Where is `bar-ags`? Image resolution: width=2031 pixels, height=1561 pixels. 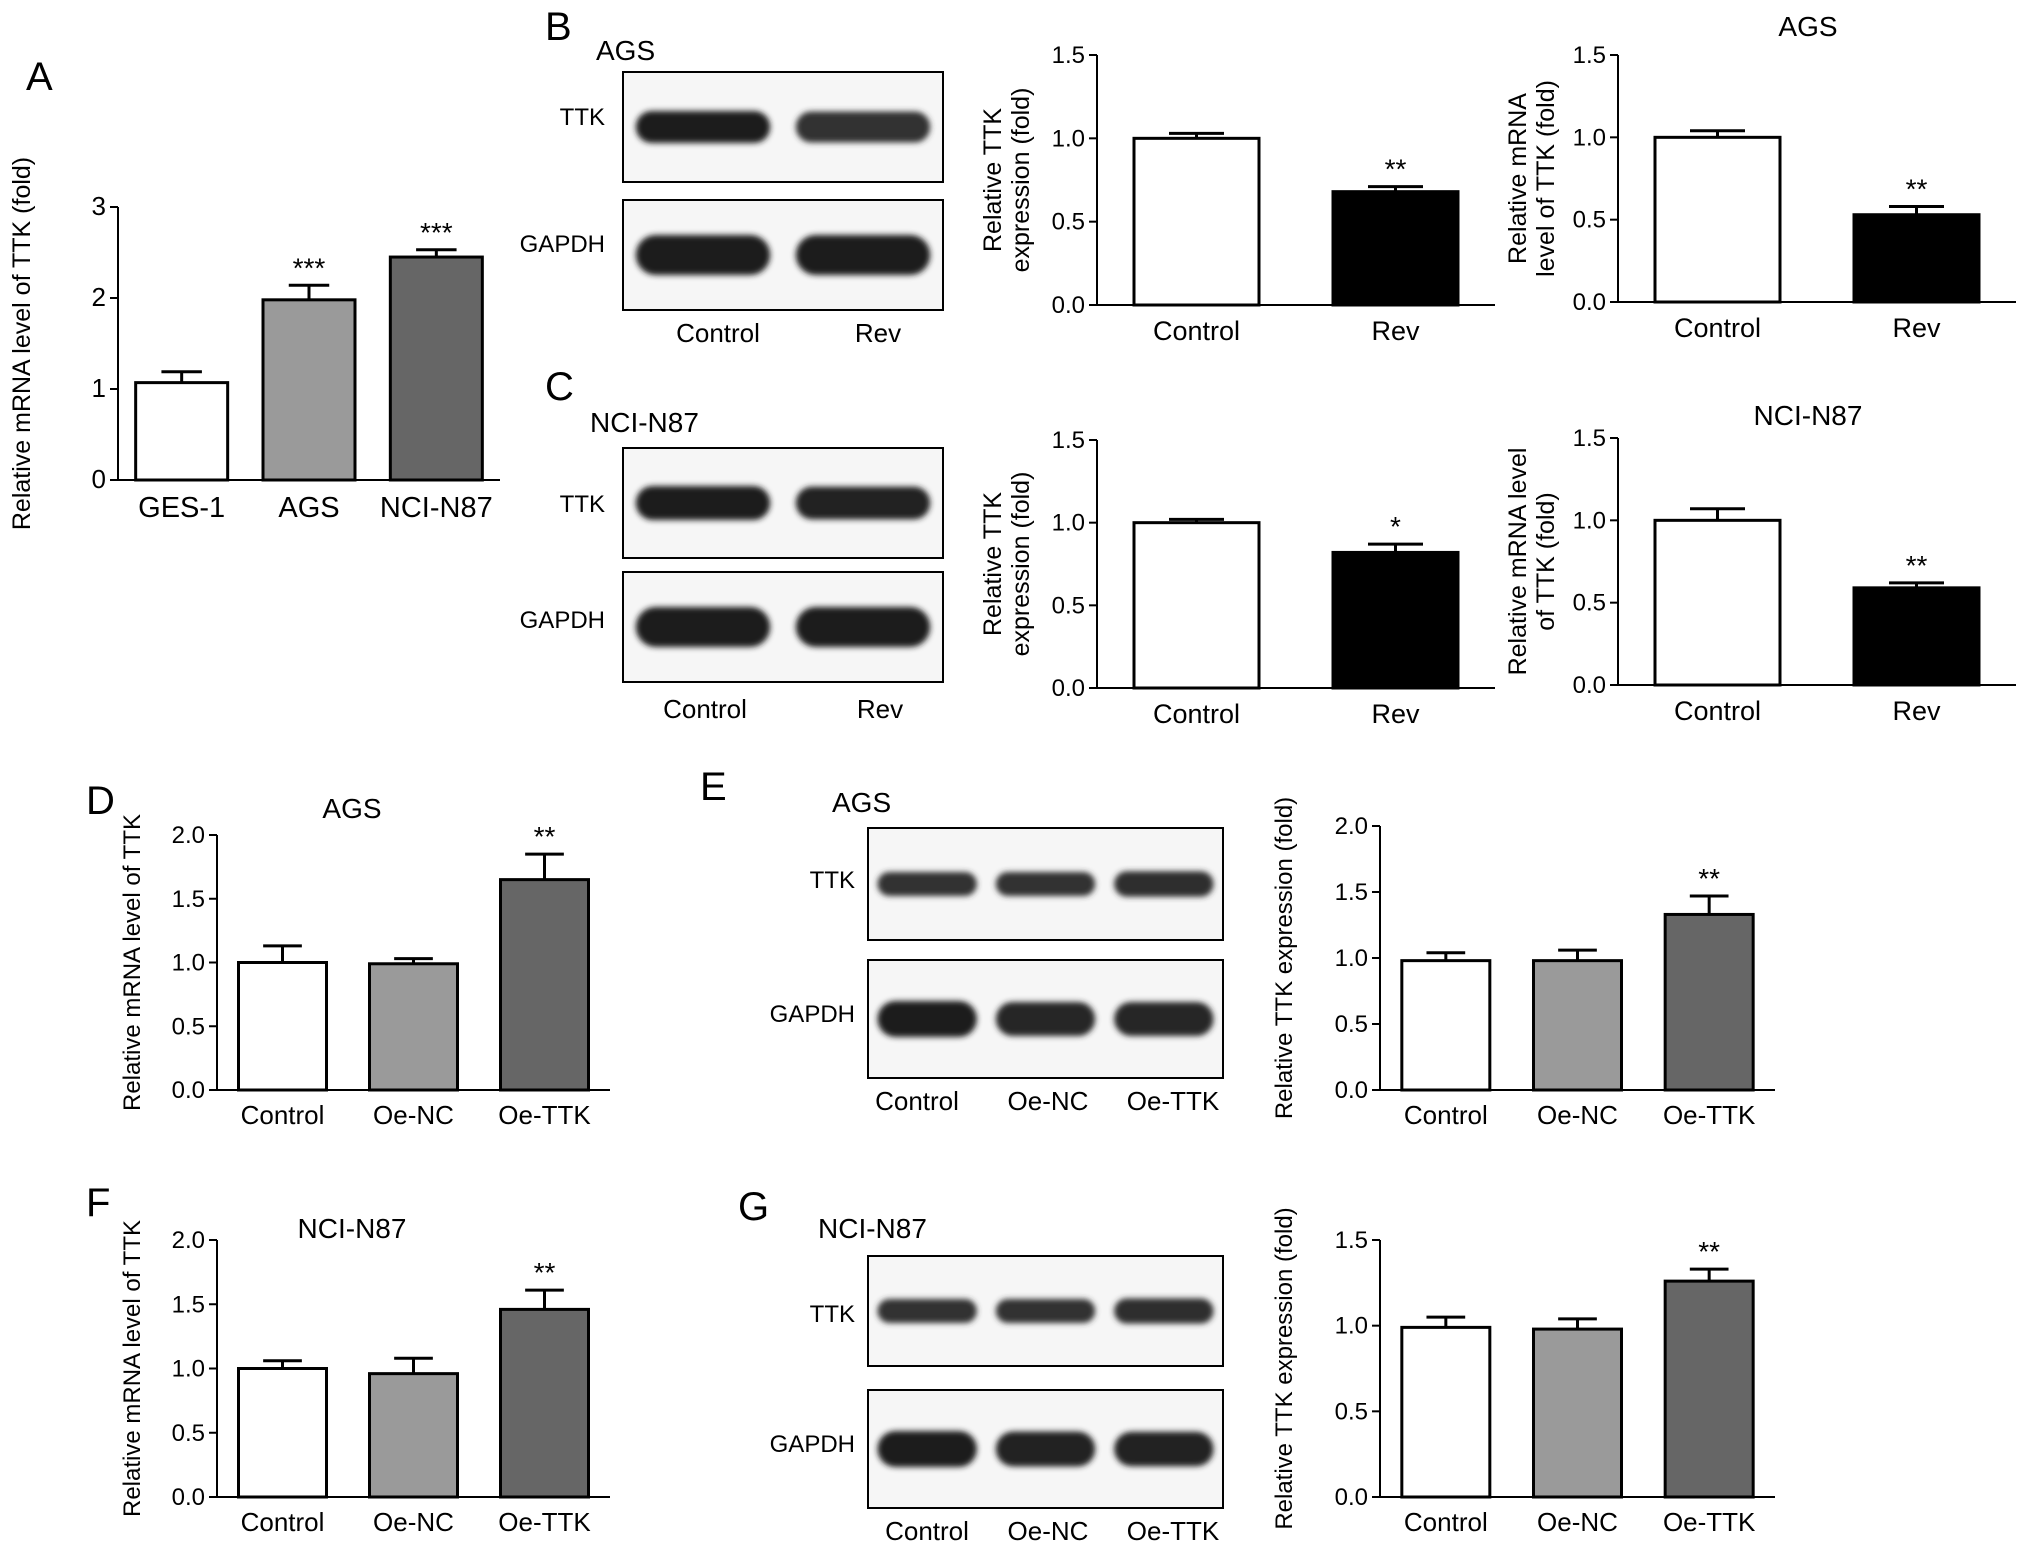 bar-ags is located at coordinates (309, 390).